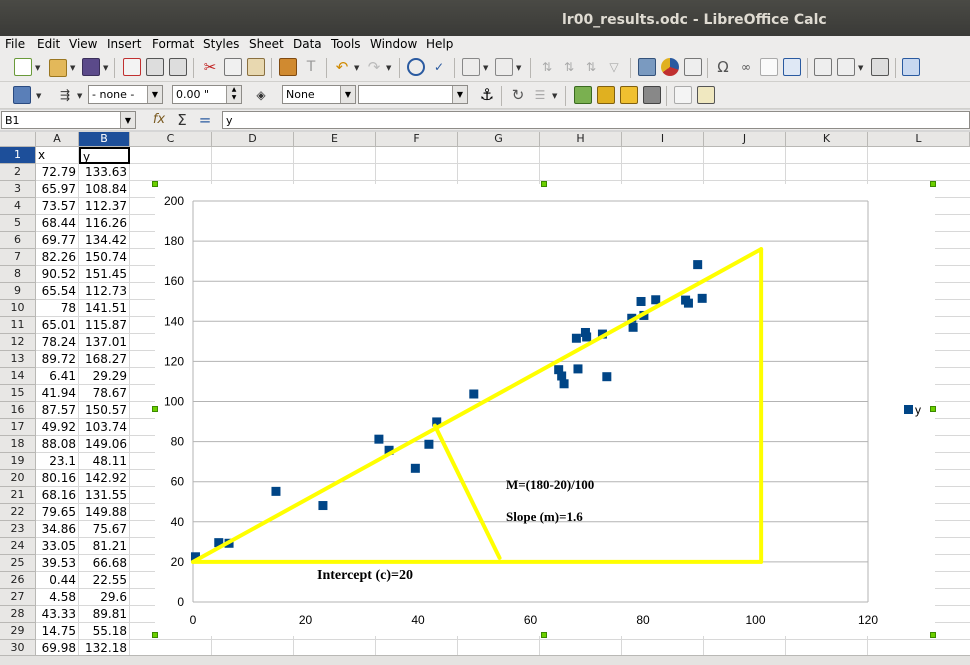 Image resolution: width=970 pixels, height=665 pixels. Describe the element at coordinates (233, 67) in the screenshot. I see `copy-icon` at that location.